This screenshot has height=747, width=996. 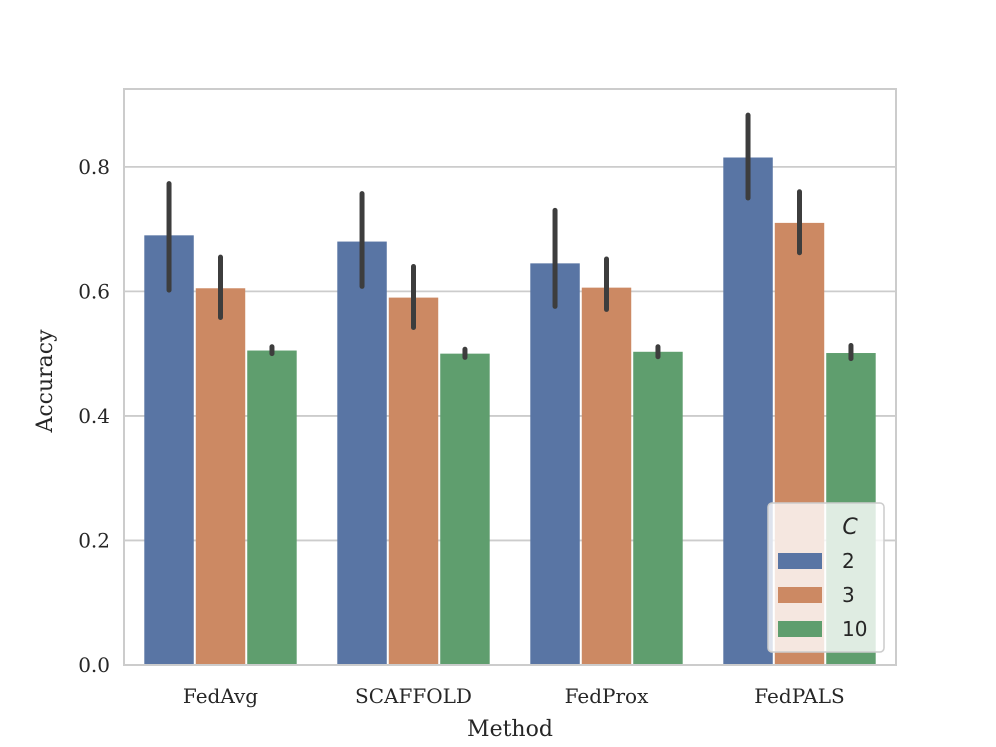 I want to click on legend-label: 3, so click(x=848, y=595).